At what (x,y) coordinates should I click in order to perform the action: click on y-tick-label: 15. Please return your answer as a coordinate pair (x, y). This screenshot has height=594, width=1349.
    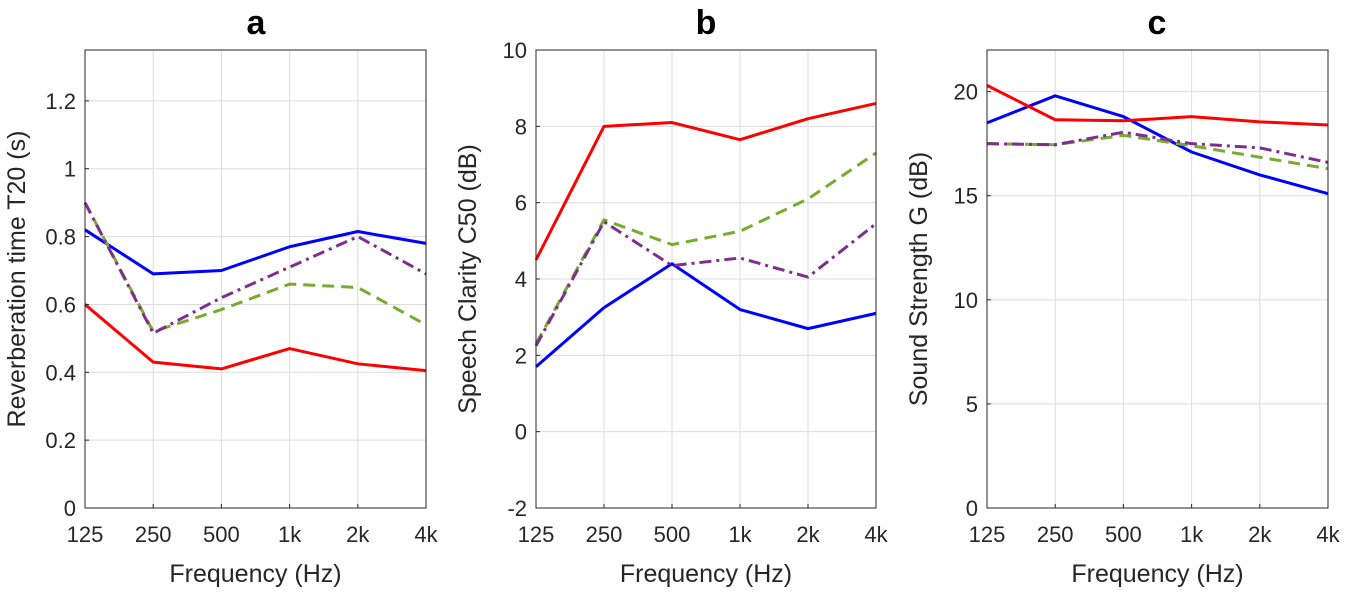
    Looking at the image, I should click on (966, 196).